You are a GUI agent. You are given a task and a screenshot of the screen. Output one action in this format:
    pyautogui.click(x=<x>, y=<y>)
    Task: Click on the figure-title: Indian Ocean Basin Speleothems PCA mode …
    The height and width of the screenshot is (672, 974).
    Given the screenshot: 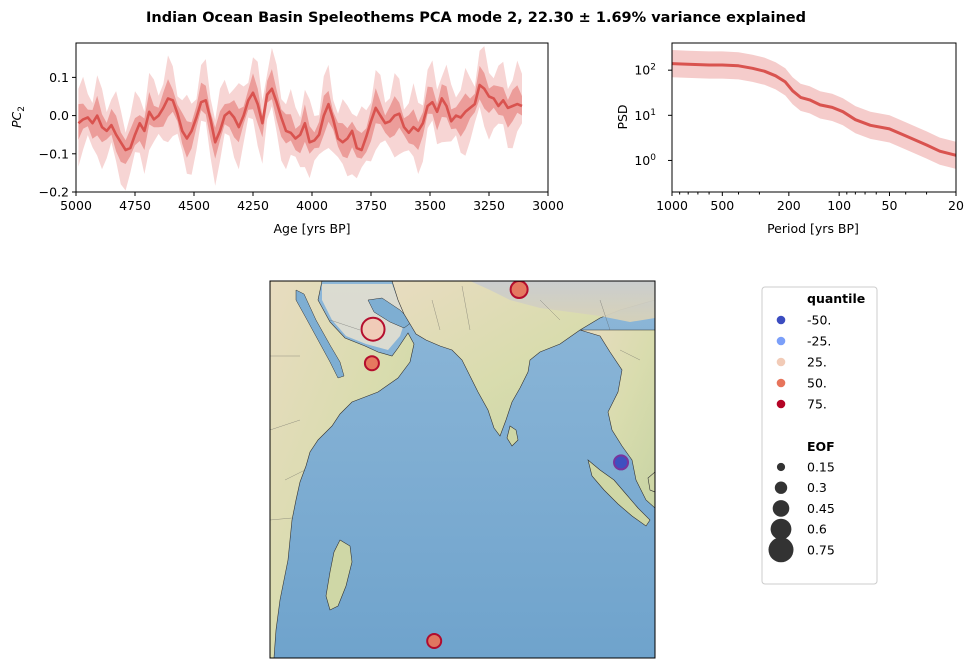 What is the action you would take?
    pyautogui.click(x=476, y=18)
    